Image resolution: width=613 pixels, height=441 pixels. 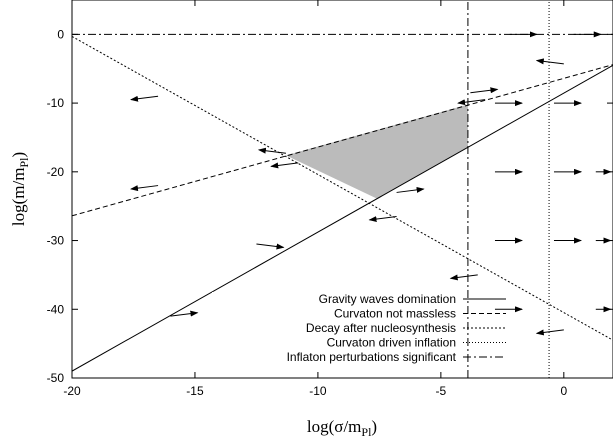 I want to click on legend-label: Decay after nucleosynthesis, so click(x=381, y=328).